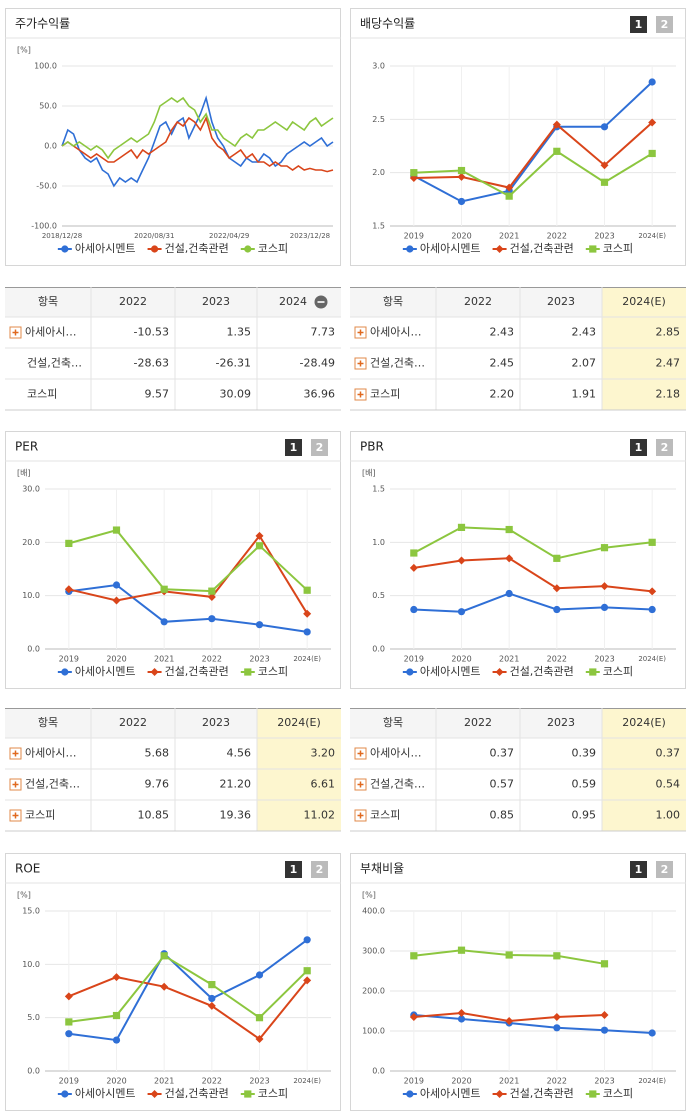 This screenshot has width=691, height=1115. I want to click on legend: 아세아시멘트 건설,건축관련 코스피, so click(517, 248).